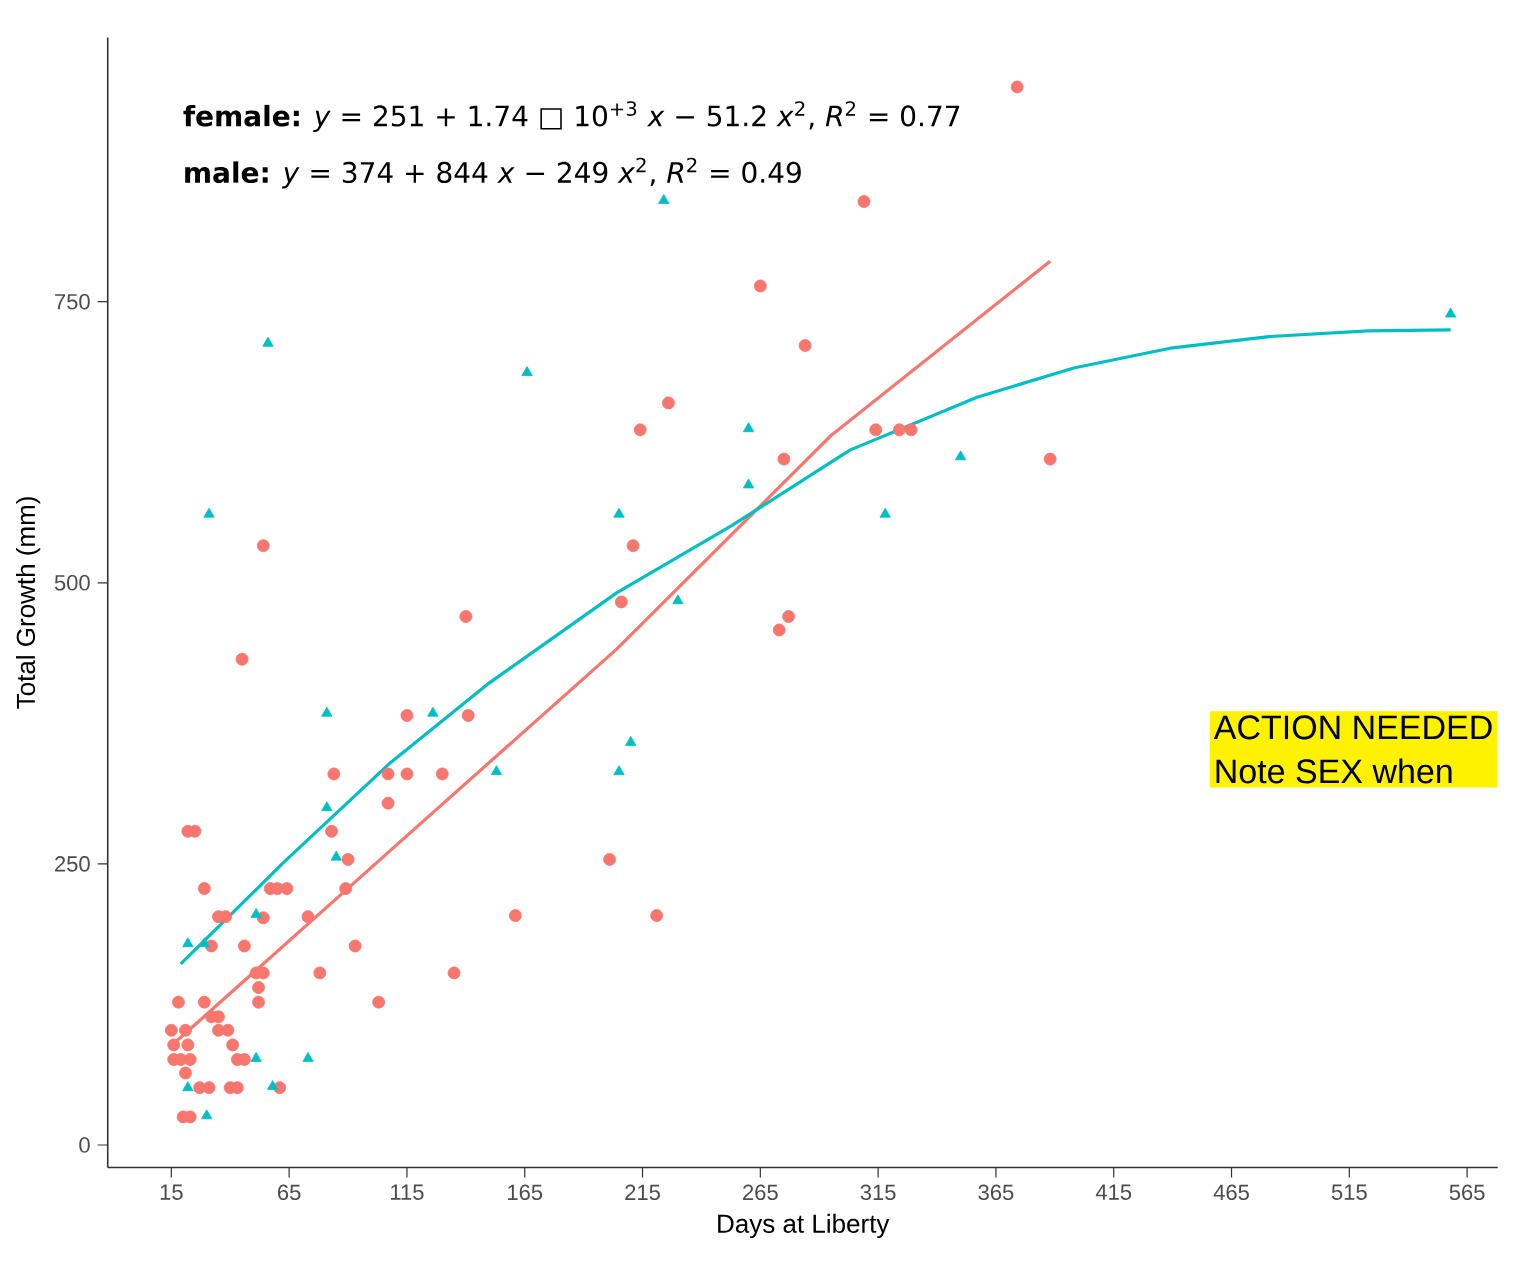 Image resolution: width=1532 pixels, height=1261 pixels. I want to click on text: female: y = 251 + 1.74 □ 10$^{+3}$ x − 51.2 x$^{2}$, R$^{2}$ = 0.77, so click(571, 116).